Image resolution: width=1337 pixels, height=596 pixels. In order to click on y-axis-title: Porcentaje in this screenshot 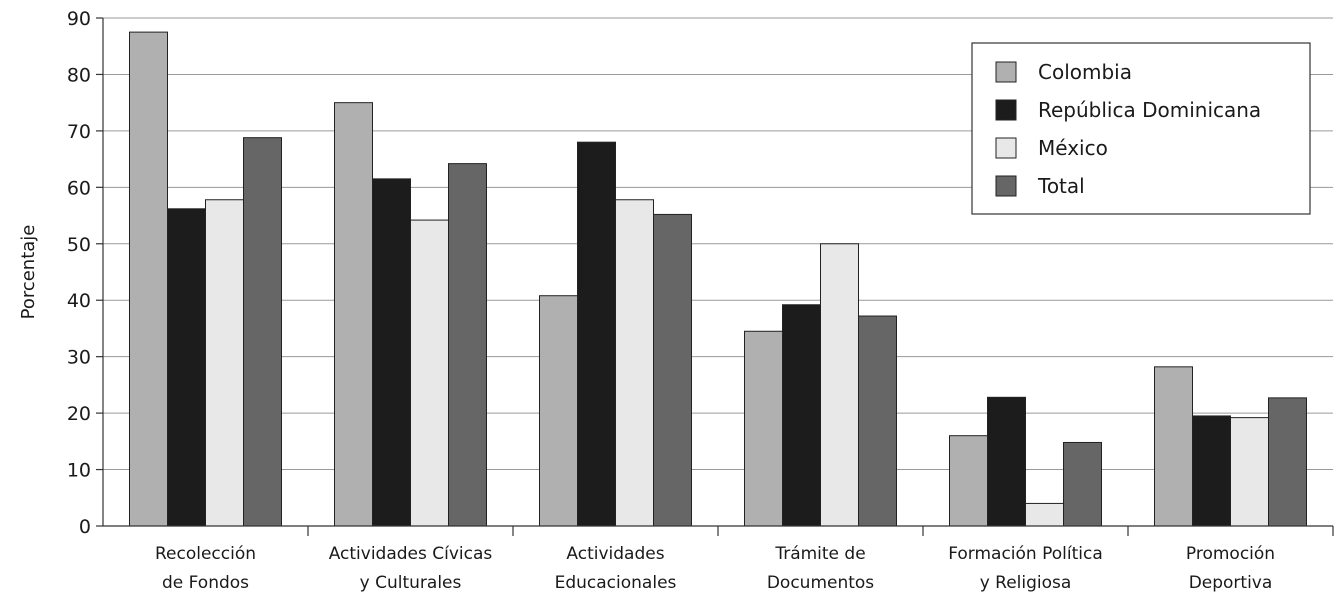, I will do `click(28, 272)`.